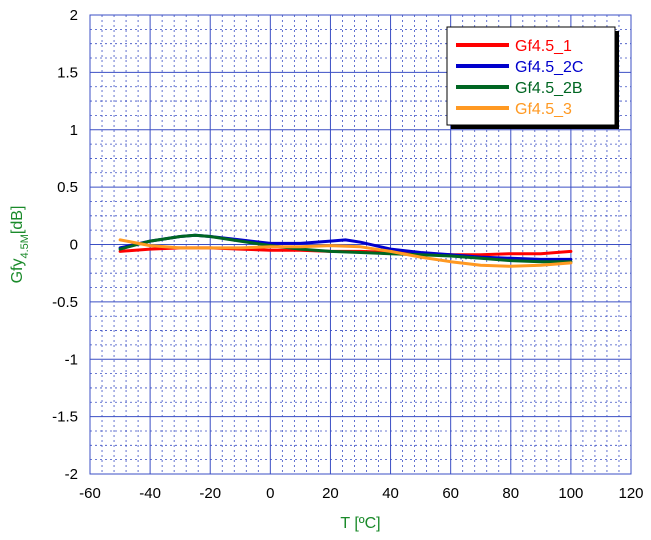  I want to click on legend: Gf4.5_1 Gf4.5_2C Gf4.5_2B Gf4.5_3, so click(532, 77).